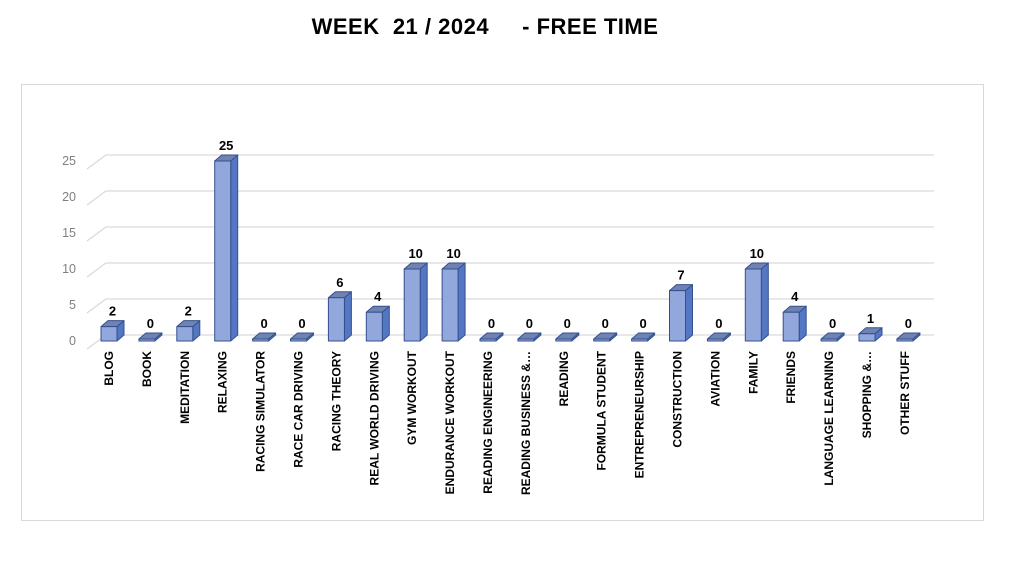  I want to click on category-label: LANGUAGE LEARNING, so click(829, 418).